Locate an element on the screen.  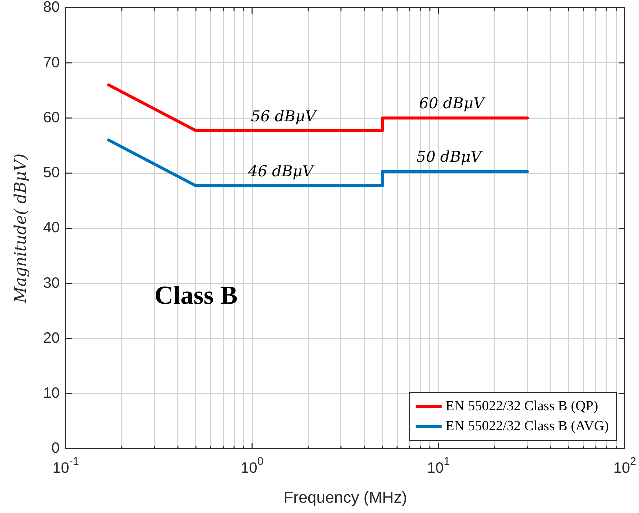
y-axis-title: Magnitude( dBμV) is located at coordinates (20, 229).